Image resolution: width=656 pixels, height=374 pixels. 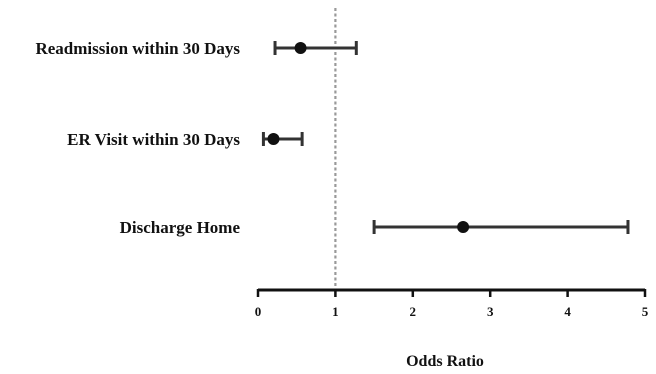 I want to click on x-tick-label-3: 3, so click(x=490, y=311).